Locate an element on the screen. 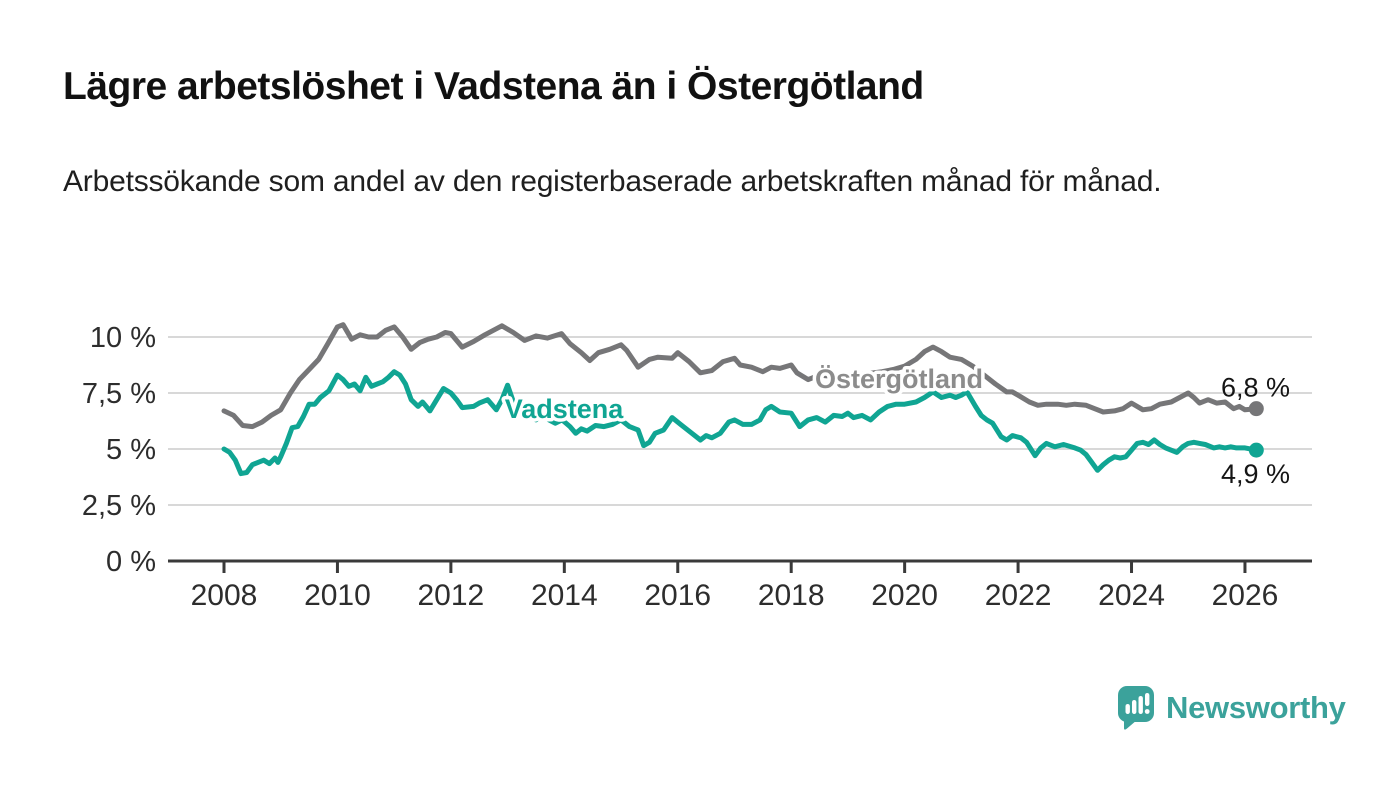 The width and height of the screenshot is (1400, 794). brand-footer: Newsworthy is located at coordinates (1231, 707).